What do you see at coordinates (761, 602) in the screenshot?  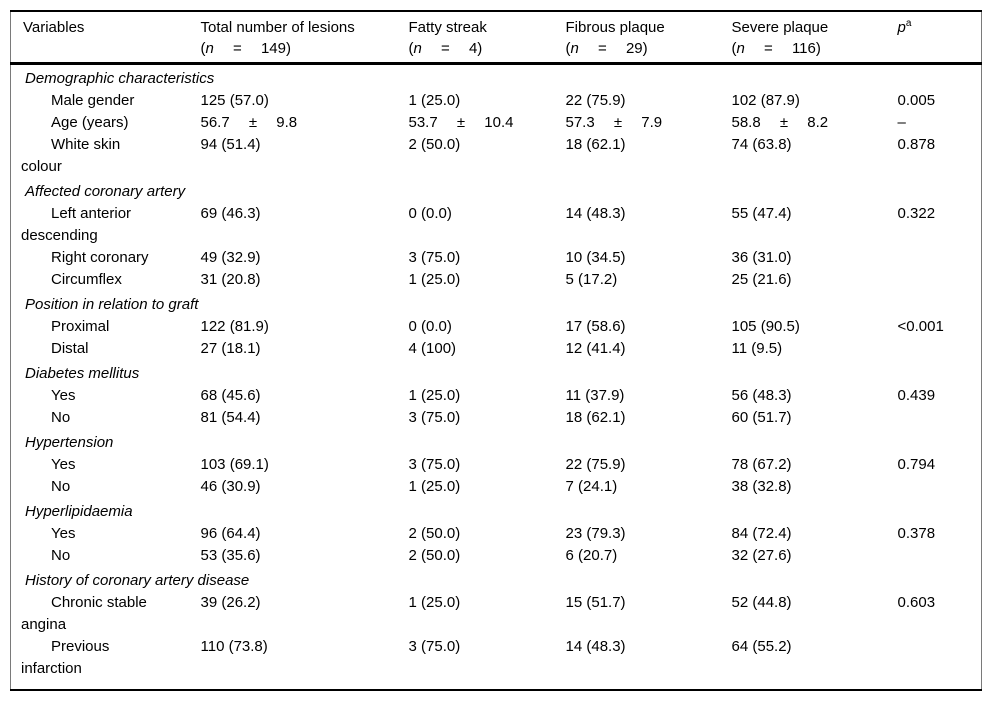 I see `value-cell: 52 (44.8)` at bounding box center [761, 602].